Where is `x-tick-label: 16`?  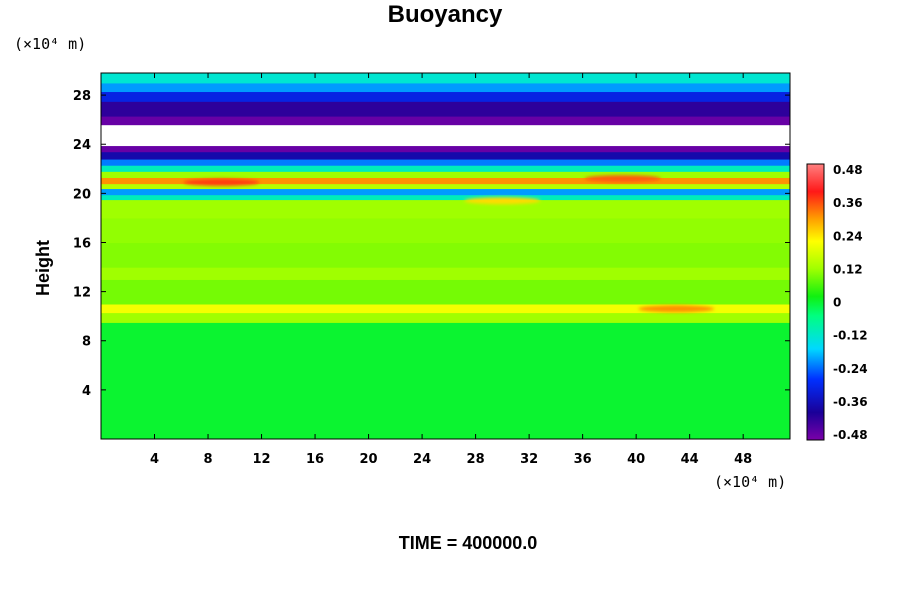 x-tick-label: 16 is located at coordinates (315, 459).